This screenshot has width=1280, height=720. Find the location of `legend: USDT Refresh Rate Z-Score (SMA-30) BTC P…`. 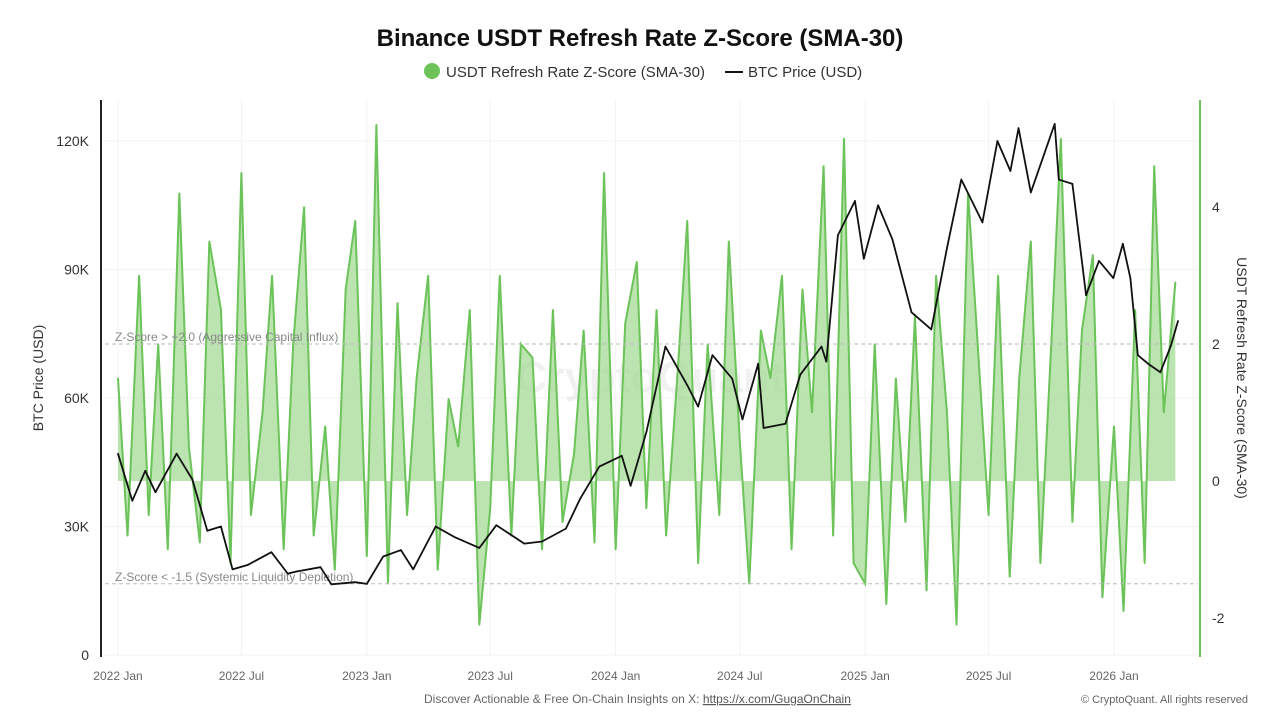

legend: USDT Refresh Rate Z-Score (SMA-30) BTC P… is located at coordinates (643, 72).